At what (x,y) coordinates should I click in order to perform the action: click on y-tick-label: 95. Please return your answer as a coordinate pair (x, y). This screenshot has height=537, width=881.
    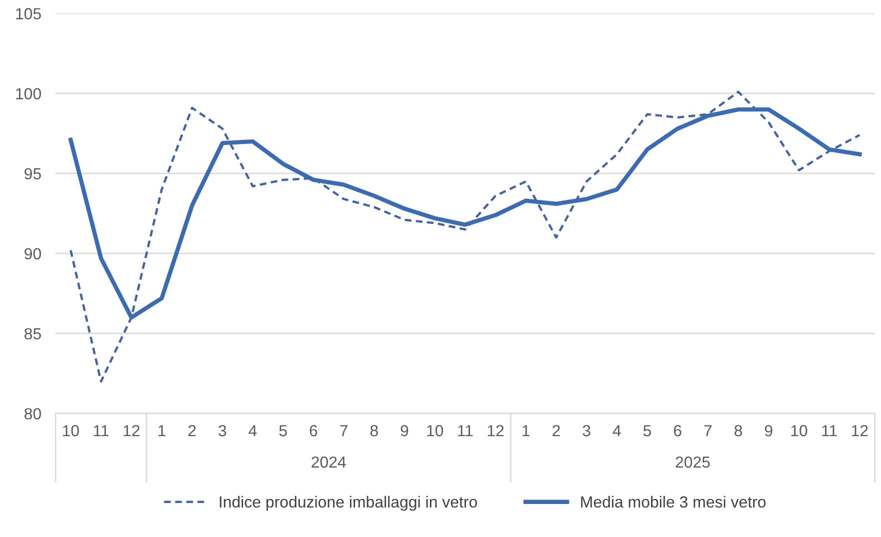
    Looking at the image, I should click on (32, 174).